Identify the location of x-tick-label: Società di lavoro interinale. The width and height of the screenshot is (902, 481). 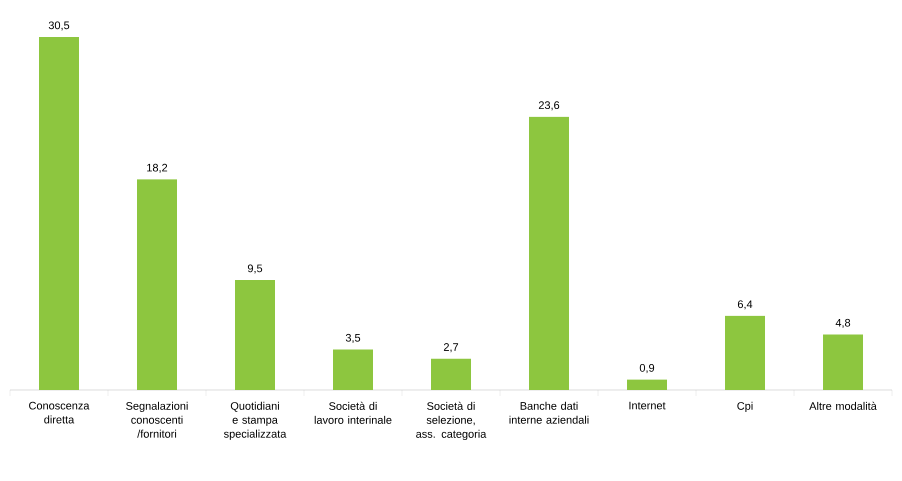
(353, 413).